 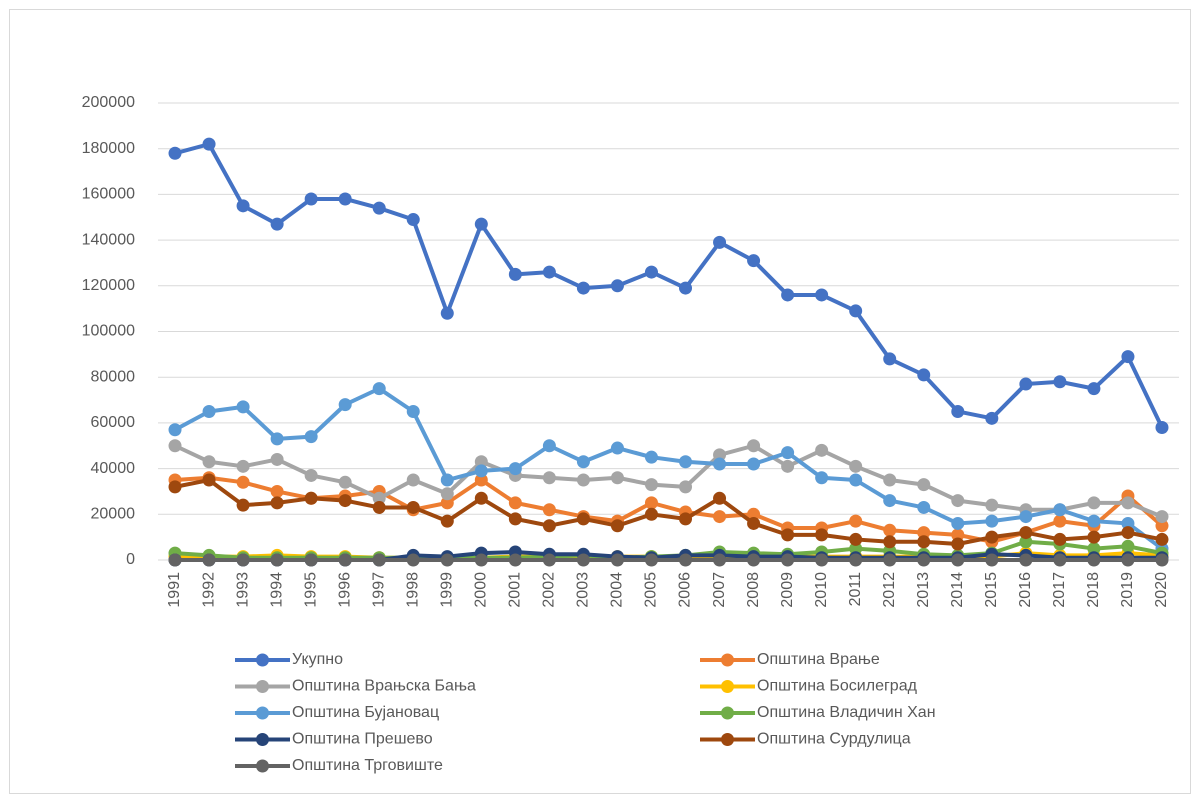 I want to click on x-tick-label: 2011, so click(x=855, y=589).